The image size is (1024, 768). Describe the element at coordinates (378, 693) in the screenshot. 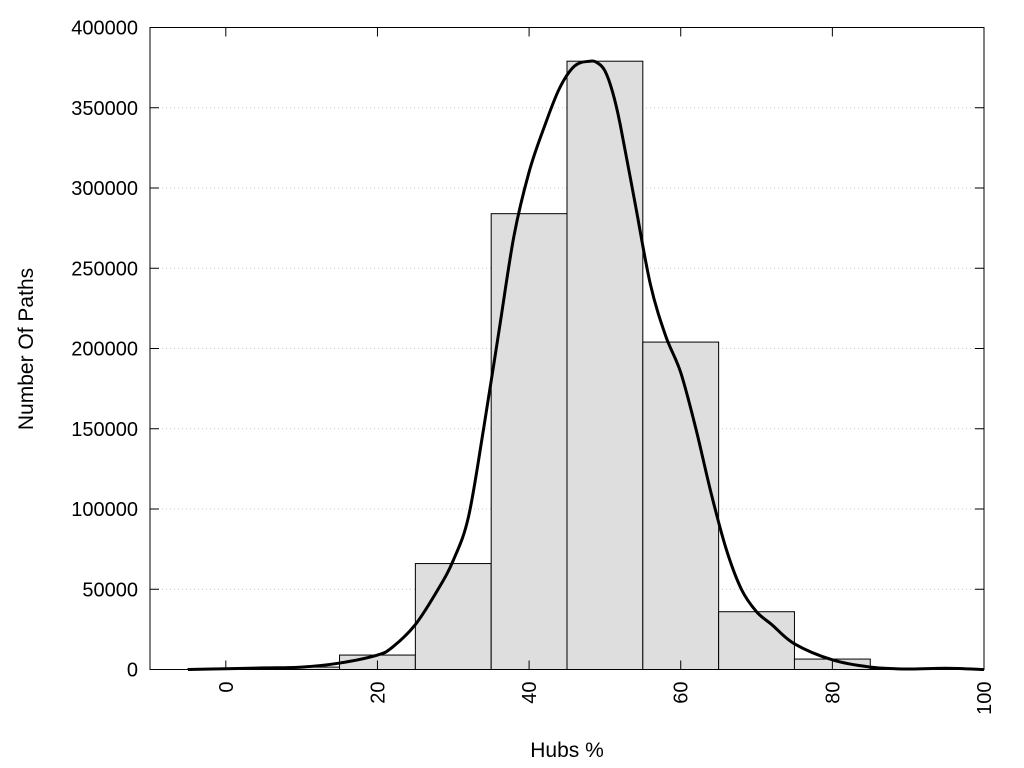

I see `x-tick-label-1: 20` at that location.